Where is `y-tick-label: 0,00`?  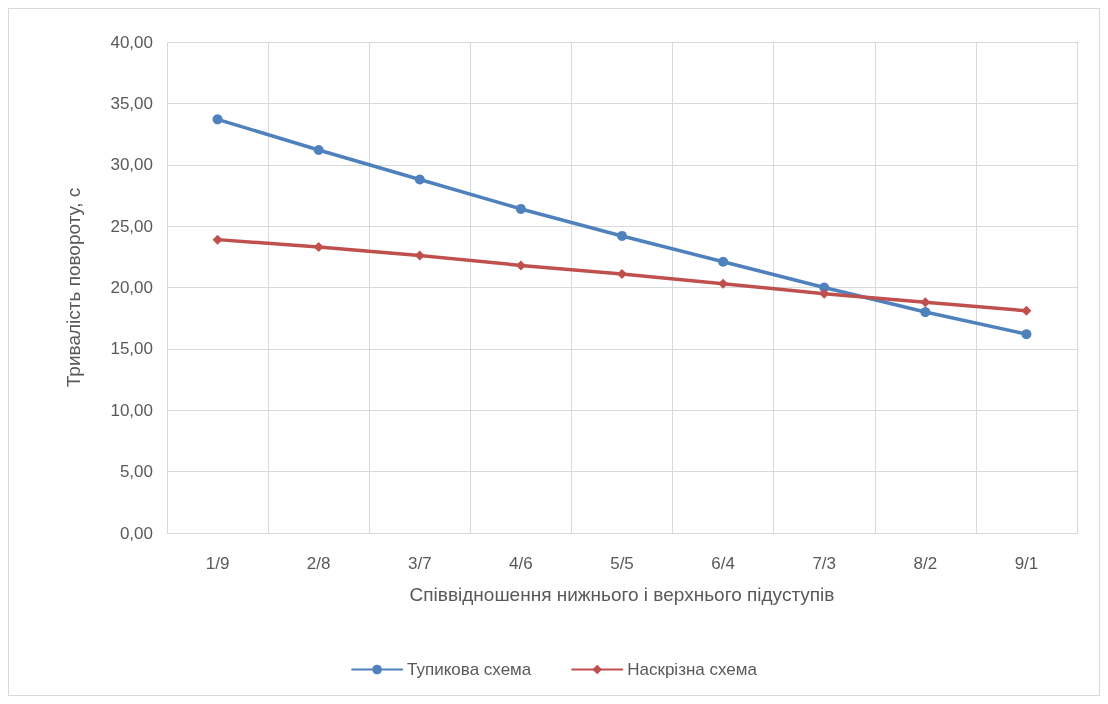
y-tick-label: 0,00 is located at coordinates (136, 533).